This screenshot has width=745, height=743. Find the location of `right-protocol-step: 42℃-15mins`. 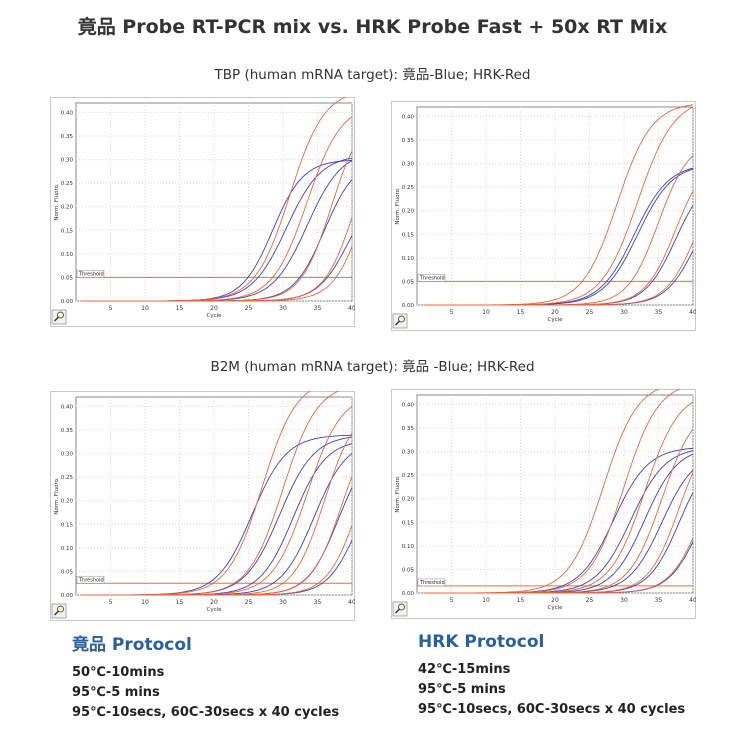

right-protocol-step: 42℃-15mins is located at coordinates (464, 669).